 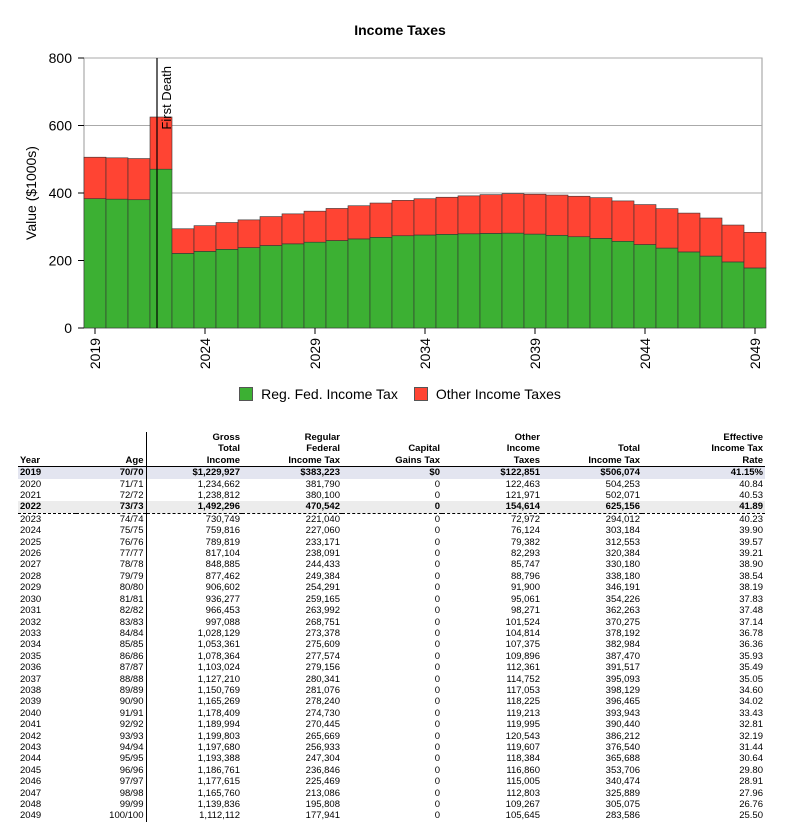 I want to click on table-cell: 2028, so click(x=31, y=576).